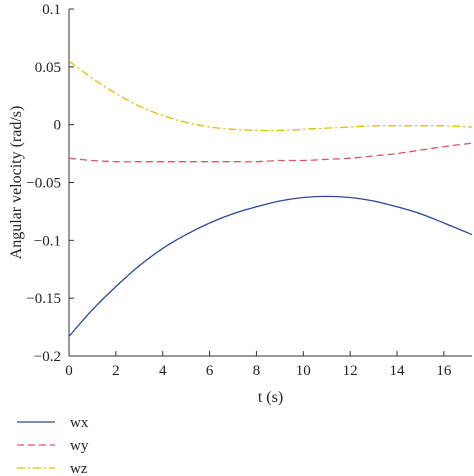  Describe the element at coordinates (51, 10) in the screenshot. I see `y-tick-label: 0.1` at that location.